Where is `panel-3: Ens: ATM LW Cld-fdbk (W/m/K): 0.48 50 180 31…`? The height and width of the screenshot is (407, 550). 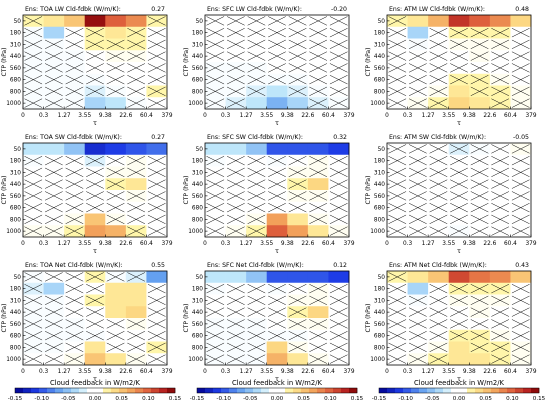
panel-3: Ens: ATM LW Cld-fdbk (W/m/K): 0.48 50 180 31… is located at coordinates (451, 66).